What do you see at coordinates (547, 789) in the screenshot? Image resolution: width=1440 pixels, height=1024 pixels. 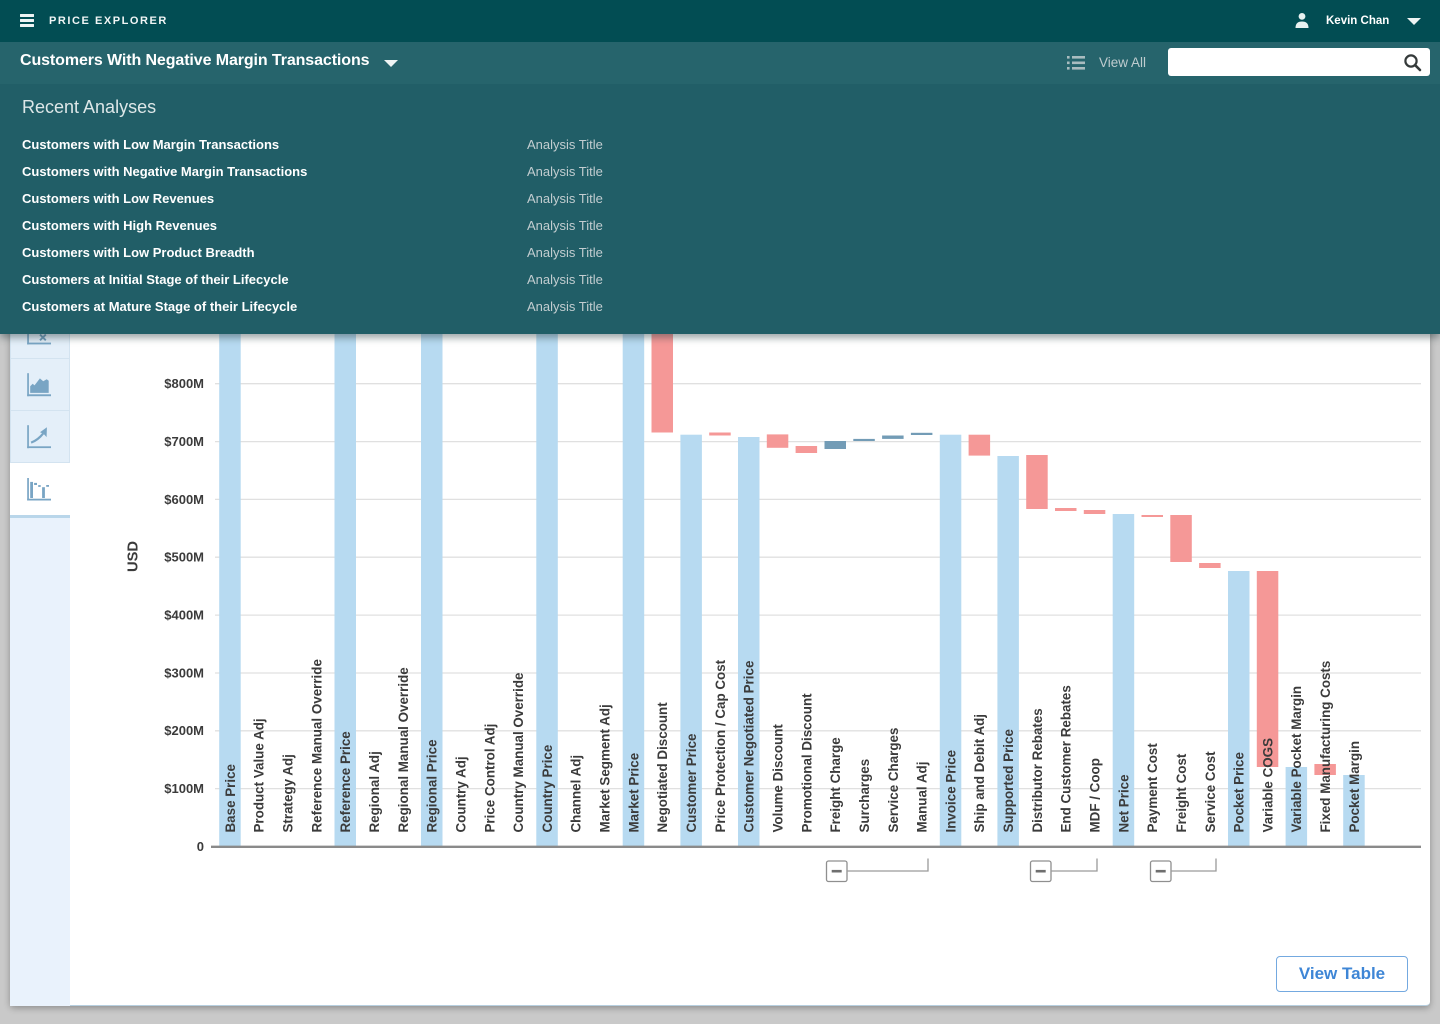 I see `svg-text: Country Price` at bounding box center [547, 789].